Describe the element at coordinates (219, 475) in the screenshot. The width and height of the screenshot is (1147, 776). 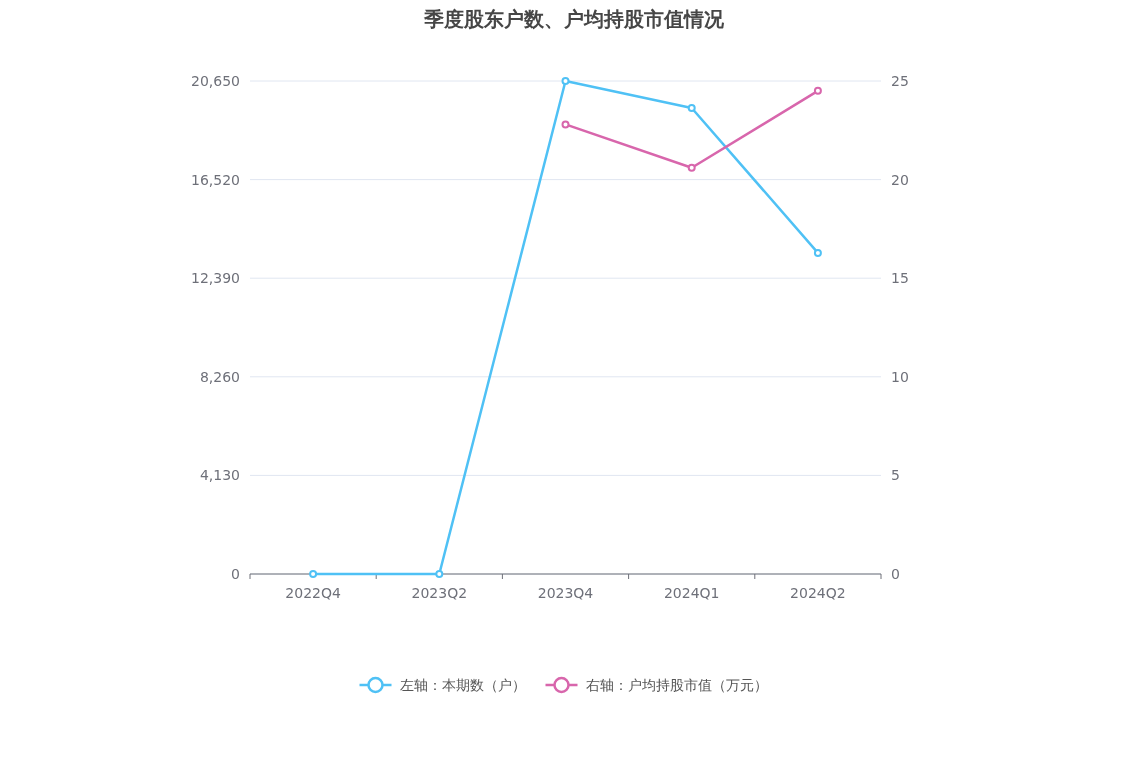
I see `y-tick-label: 4,130` at that location.